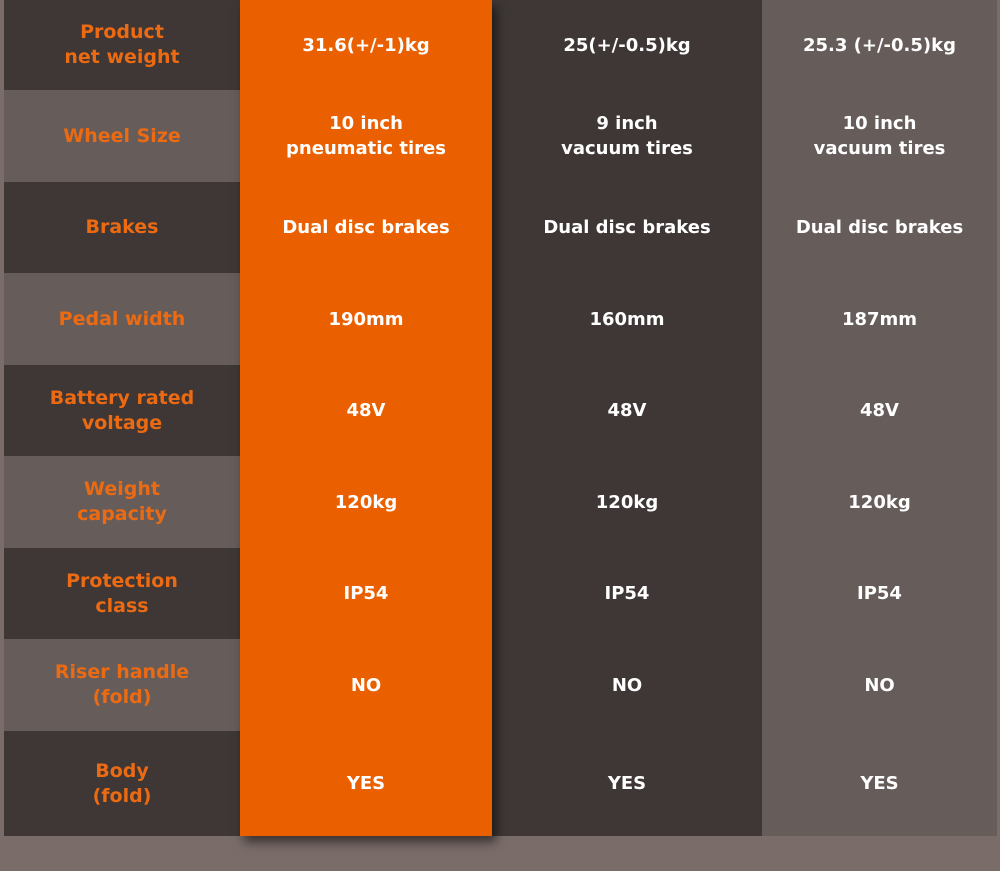 Image resolution: width=1000 pixels, height=871 pixels. I want to click on spec-value: 160mm, so click(627, 319).